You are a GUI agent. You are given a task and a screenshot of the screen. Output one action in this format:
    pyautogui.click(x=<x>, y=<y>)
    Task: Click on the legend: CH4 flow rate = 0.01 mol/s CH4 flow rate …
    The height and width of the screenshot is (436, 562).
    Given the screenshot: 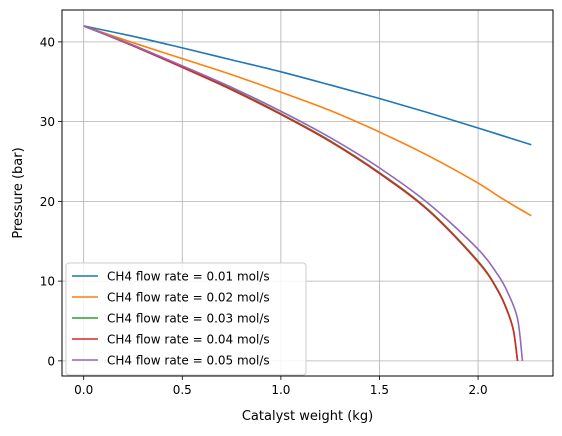 What is the action you would take?
    pyautogui.click(x=186, y=319)
    